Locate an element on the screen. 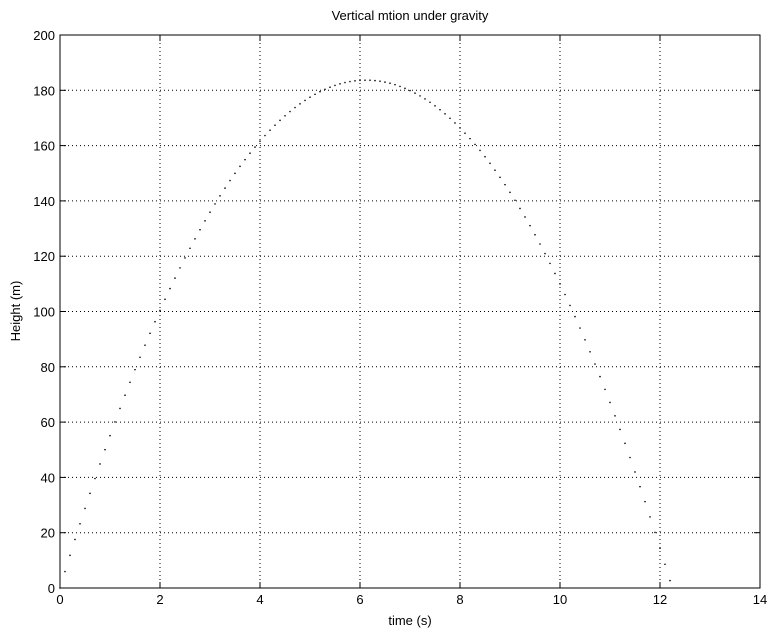 Image resolution: width=769 pixels, height=628 pixels. y-tick-label: 120 is located at coordinates (44, 256).